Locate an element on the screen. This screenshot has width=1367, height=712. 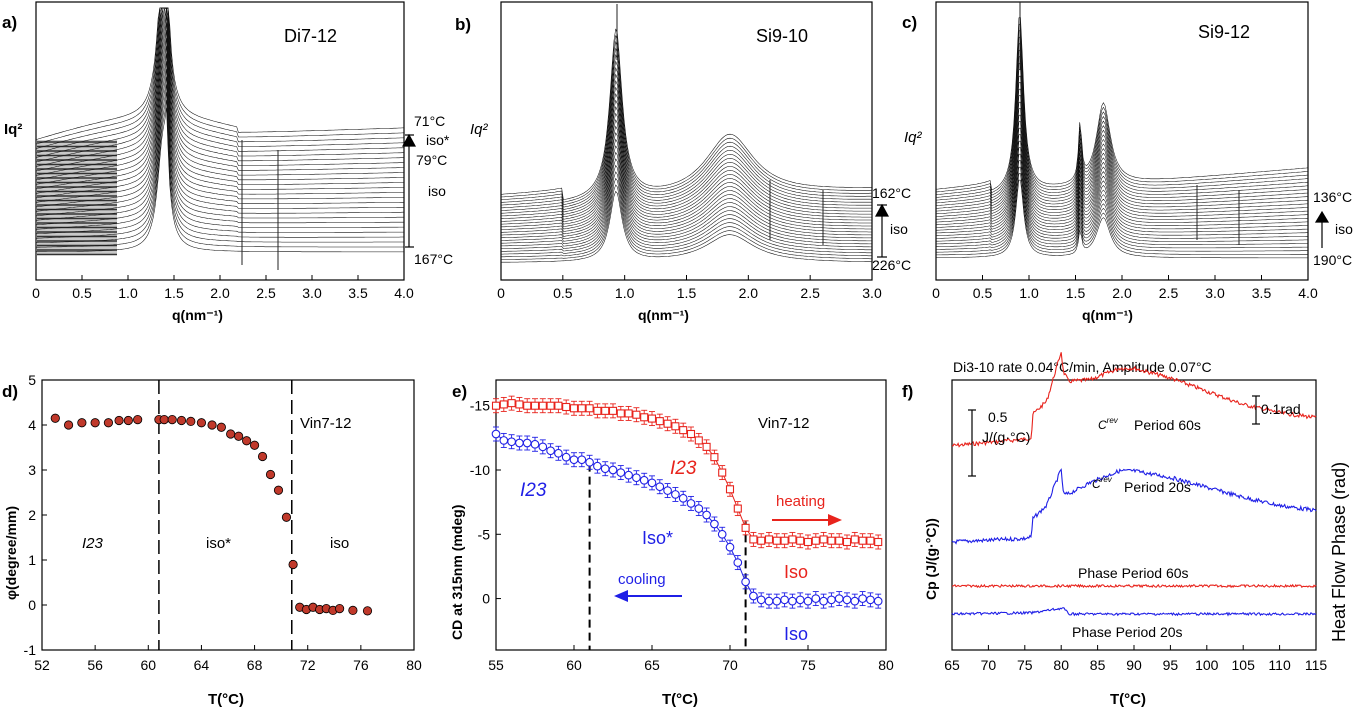
panel-e-sample: Vin7-12 is located at coordinates (783, 423).